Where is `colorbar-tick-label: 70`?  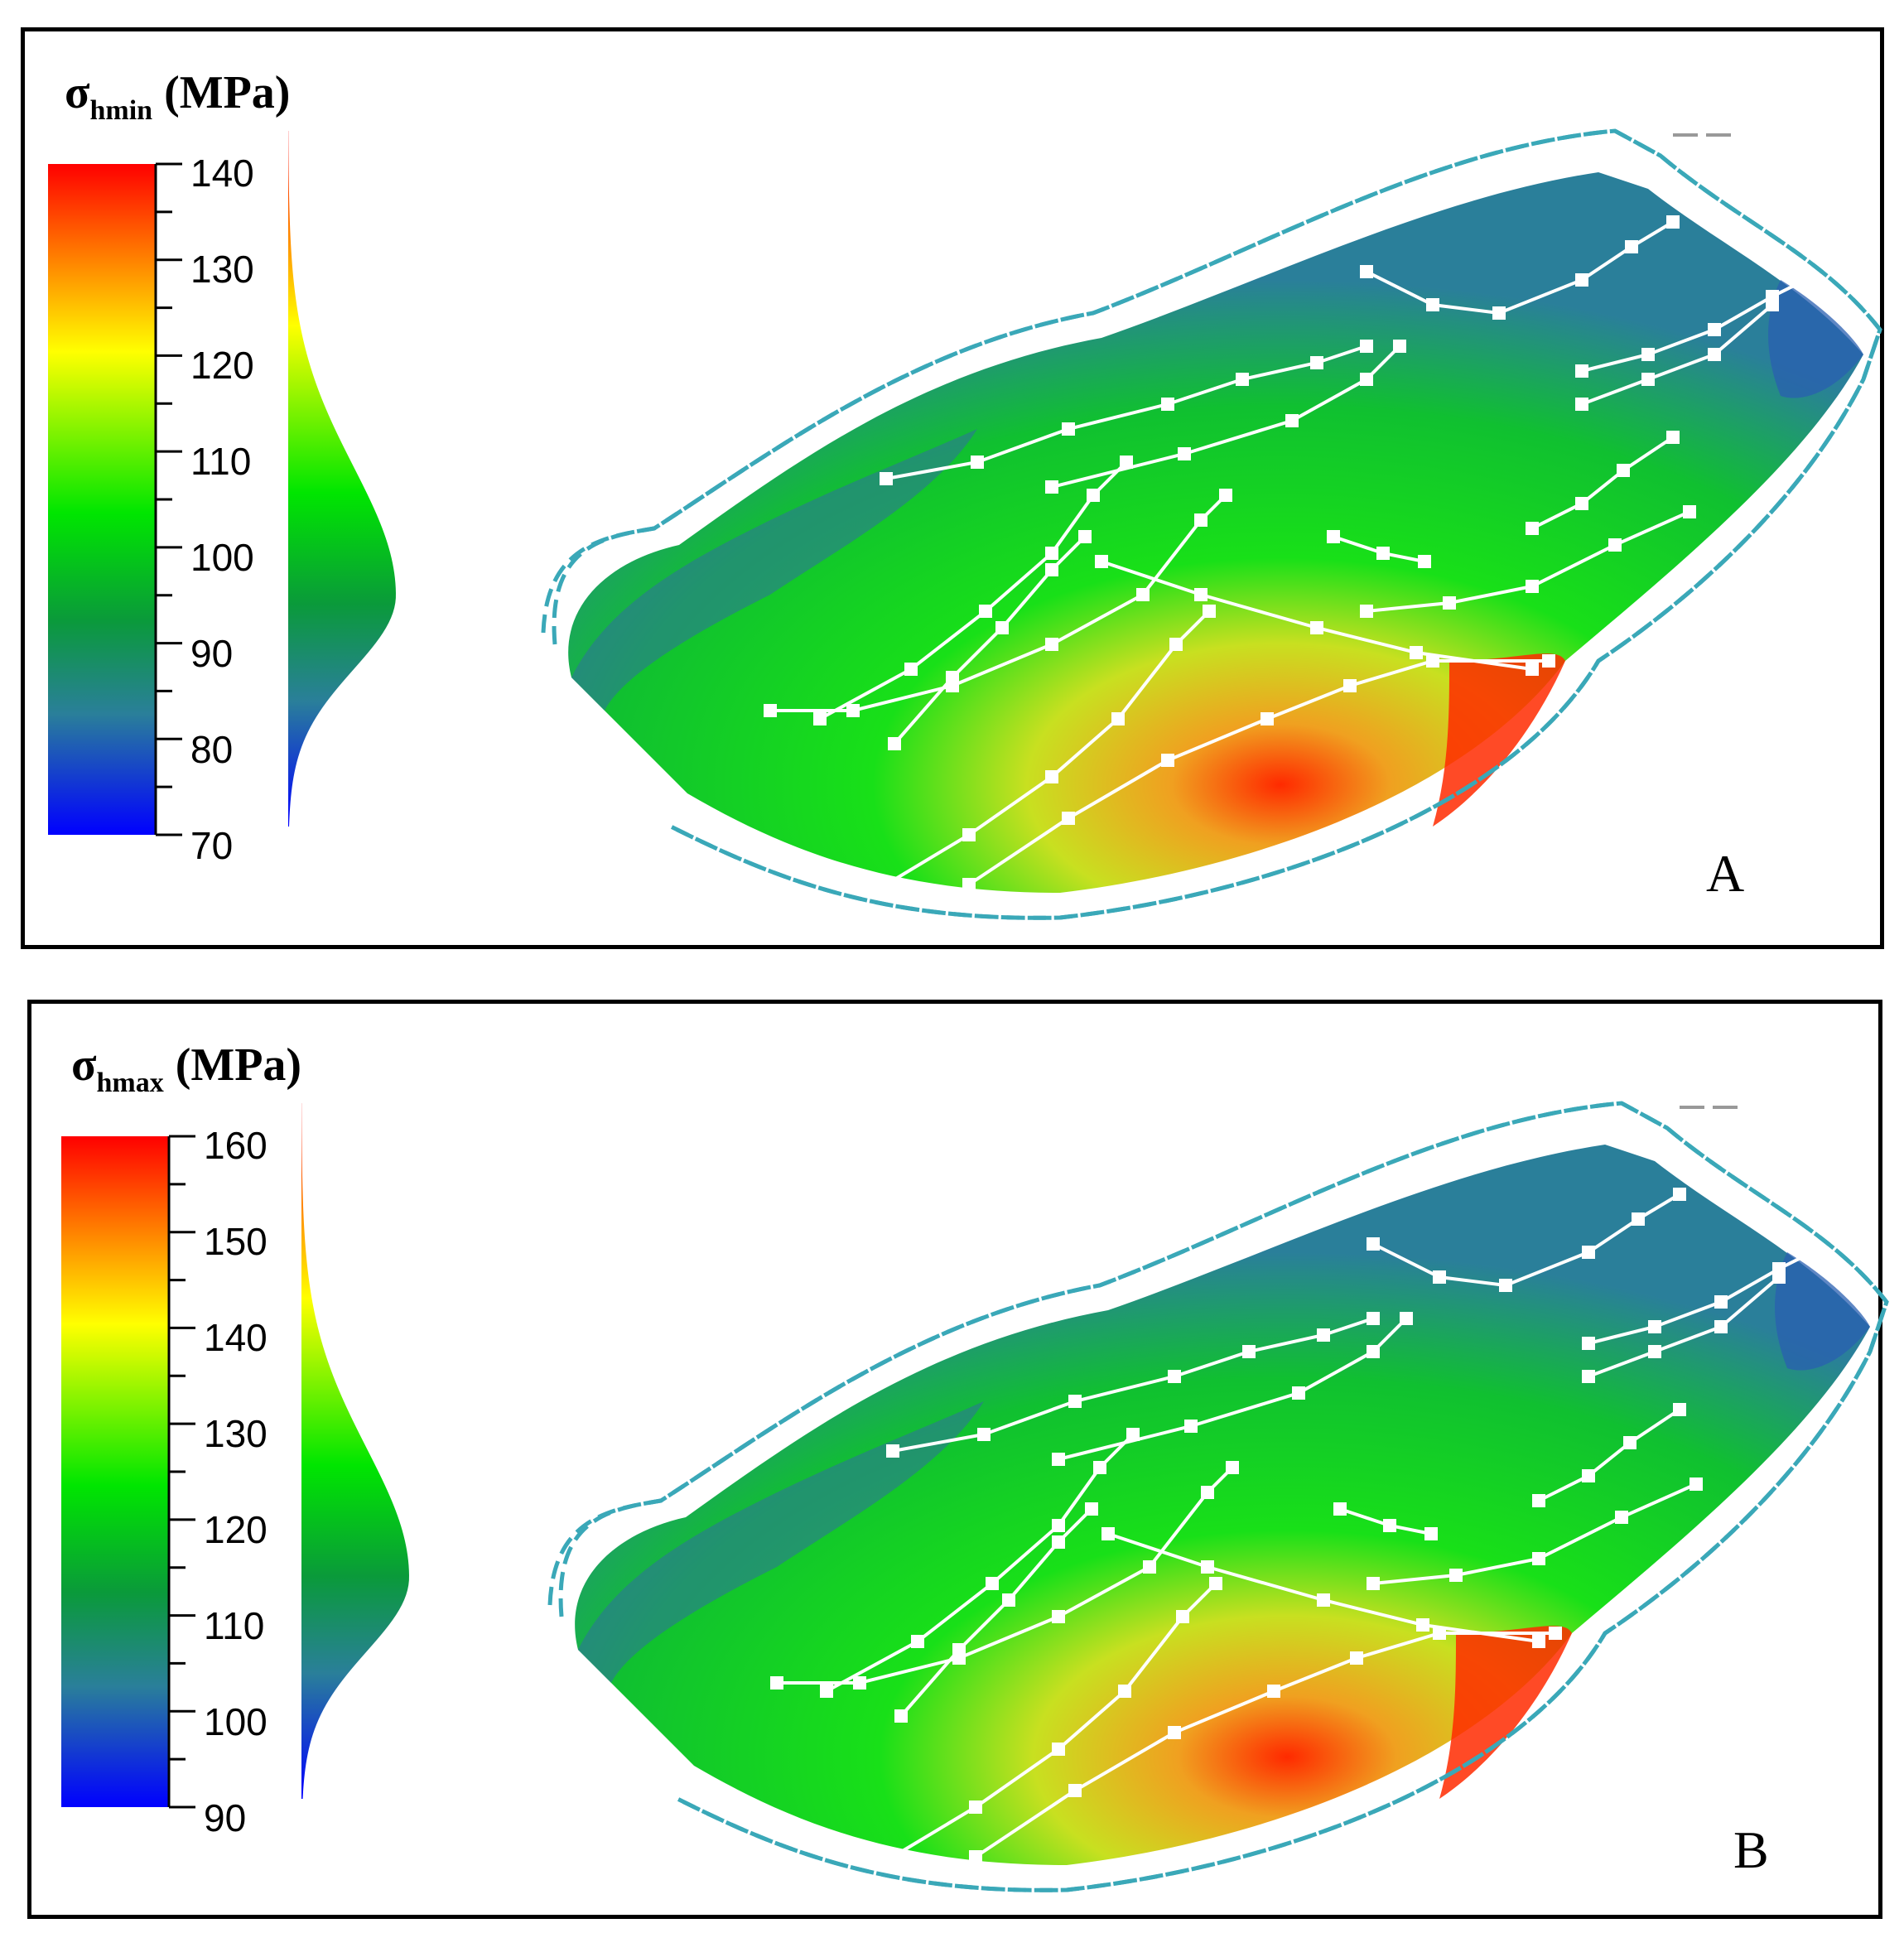
colorbar-tick-label: 70 is located at coordinates (212, 845).